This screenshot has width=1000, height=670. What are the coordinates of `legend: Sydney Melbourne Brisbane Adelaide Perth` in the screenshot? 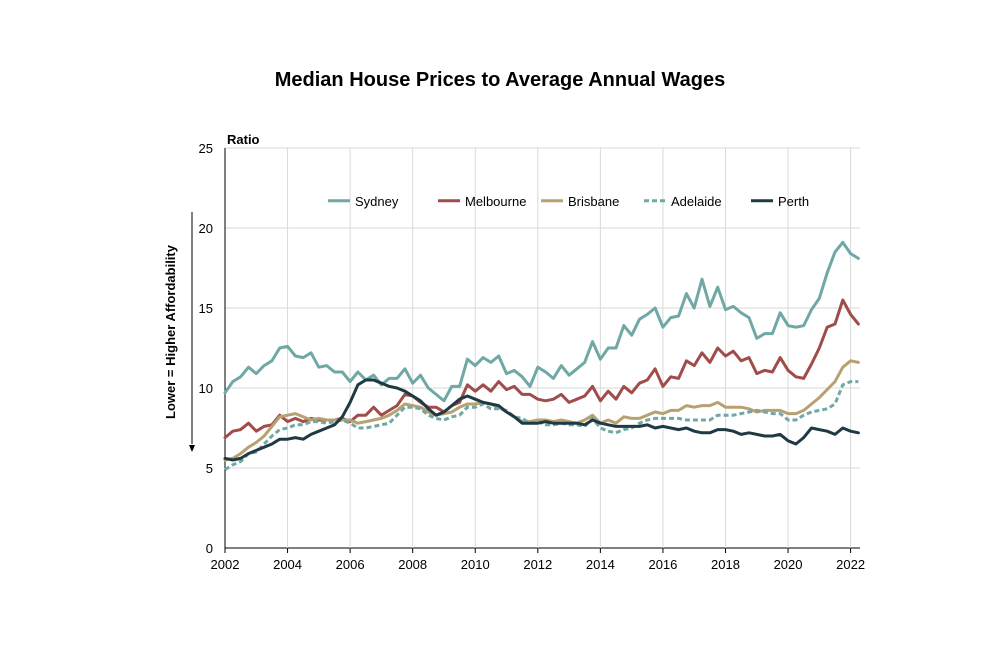 It's located at (568, 201).